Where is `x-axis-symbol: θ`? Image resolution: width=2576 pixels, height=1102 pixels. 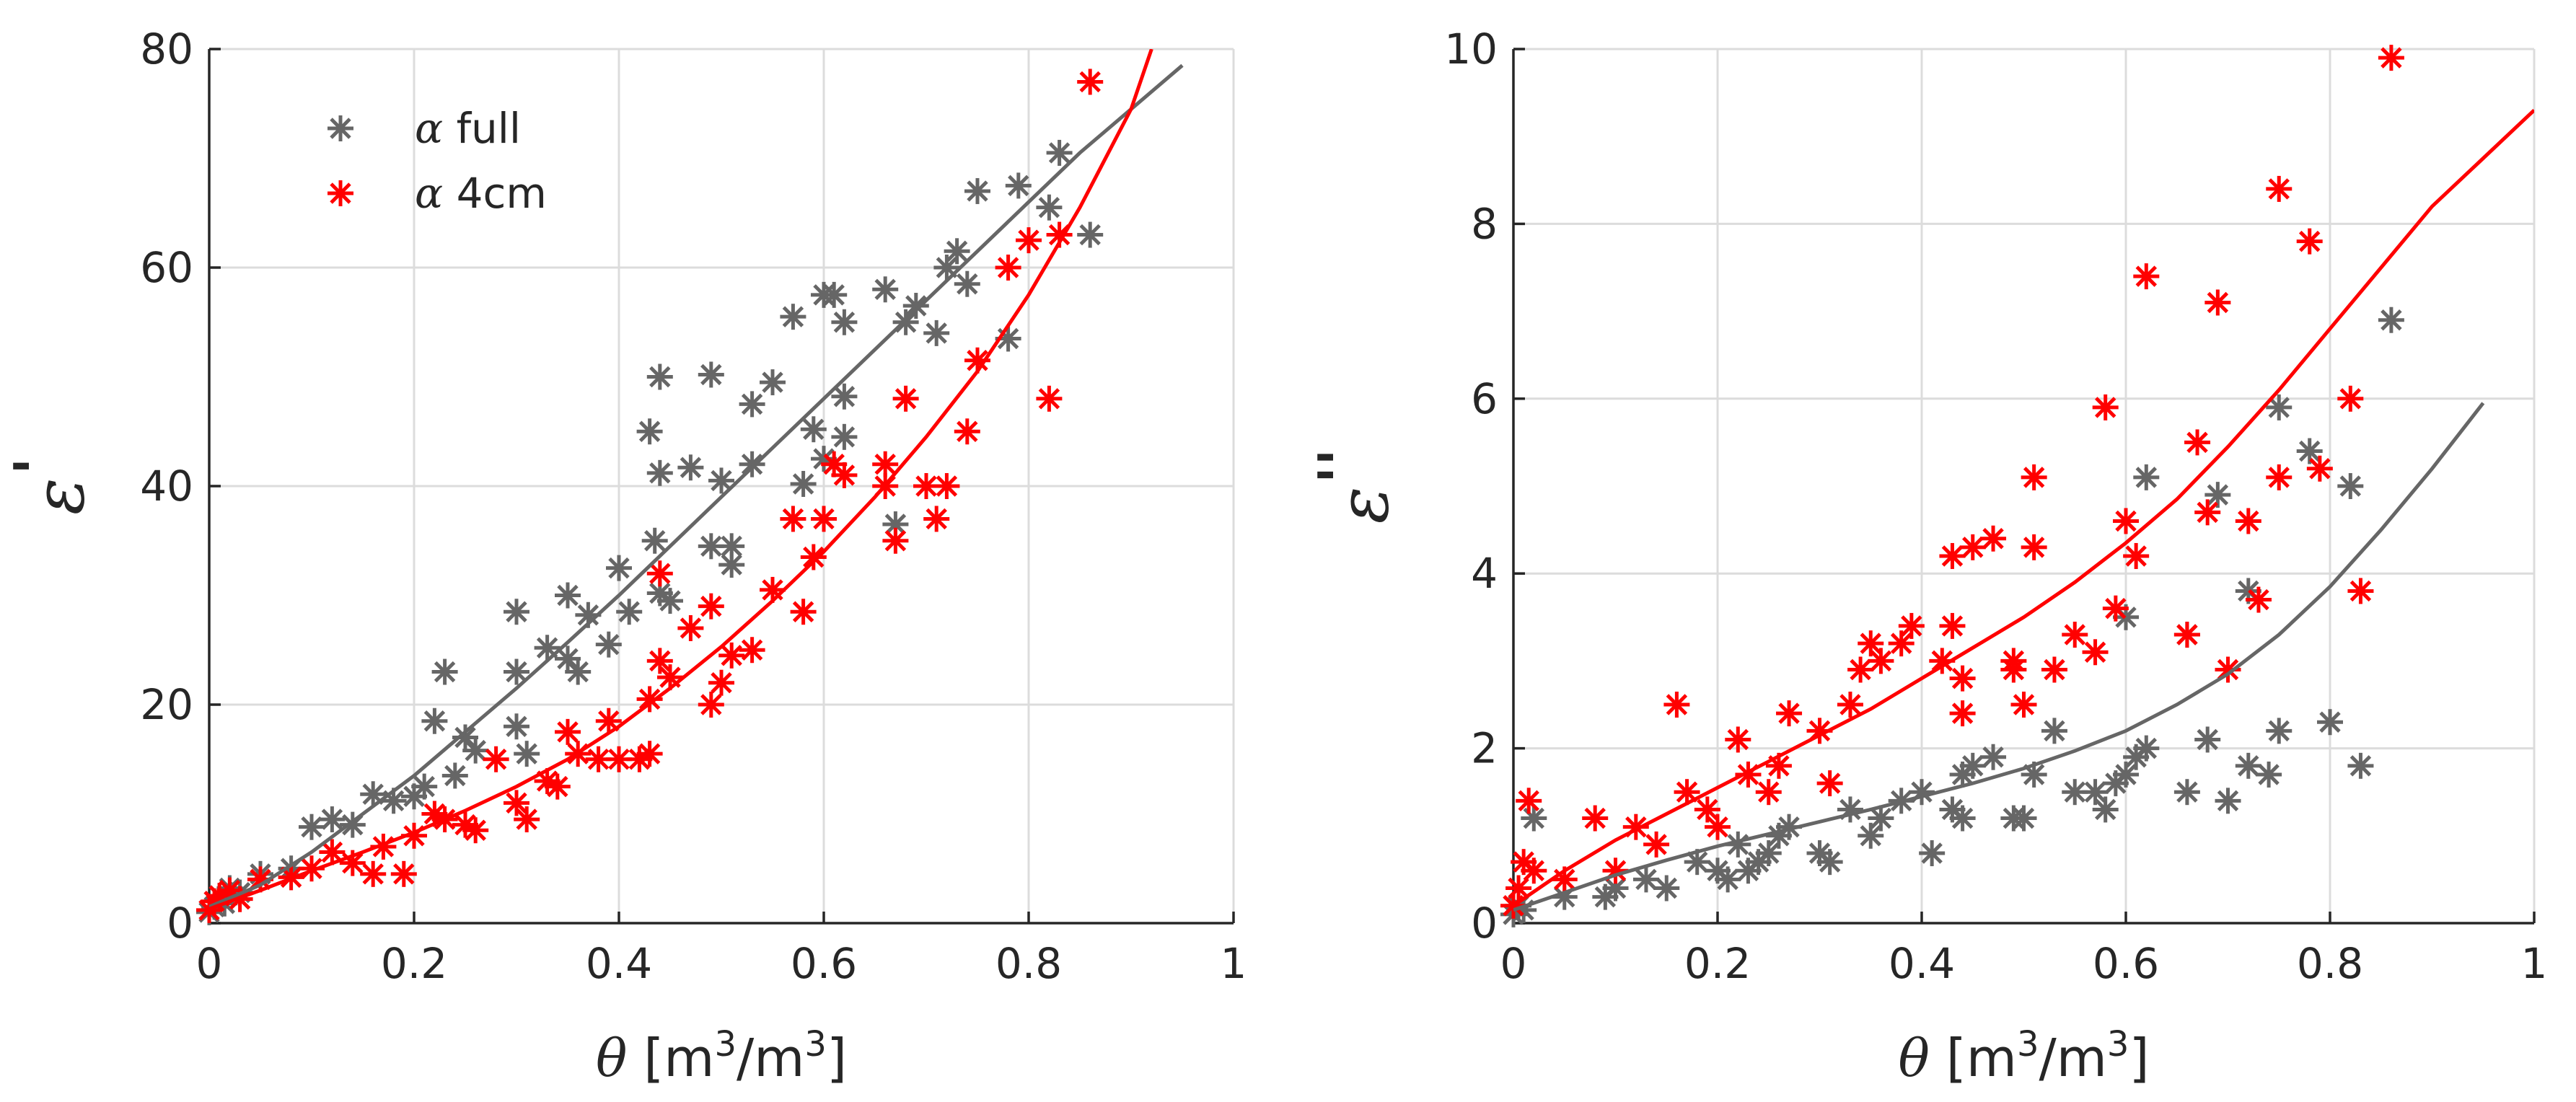
x-axis-symbol: θ is located at coordinates (611, 1058).